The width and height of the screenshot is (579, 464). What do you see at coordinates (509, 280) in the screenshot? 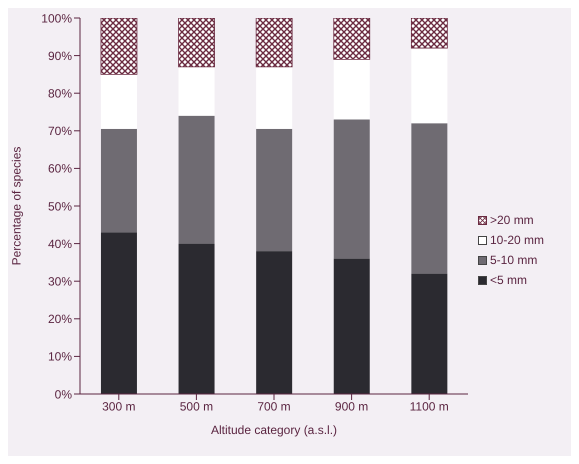
I see `legend-label: <5 mm` at bounding box center [509, 280].